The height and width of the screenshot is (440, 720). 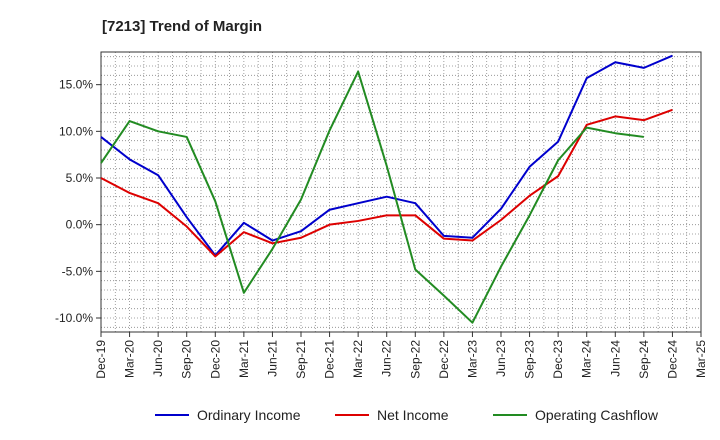 I want to click on x-tick-label: Dec-24, so click(x=672, y=359).